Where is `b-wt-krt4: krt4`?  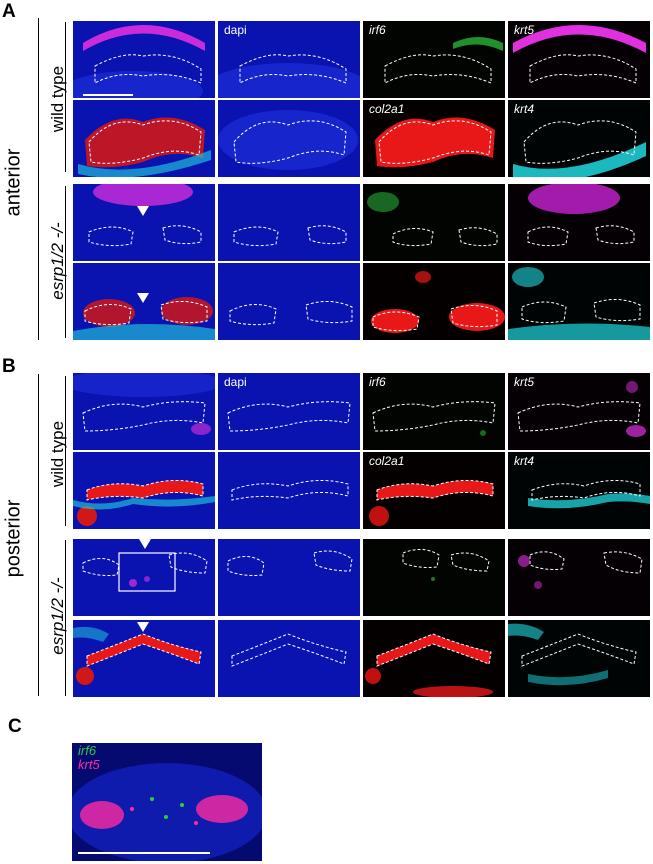 b-wt-krt4: krt4 is located at coordinates (579, 490).